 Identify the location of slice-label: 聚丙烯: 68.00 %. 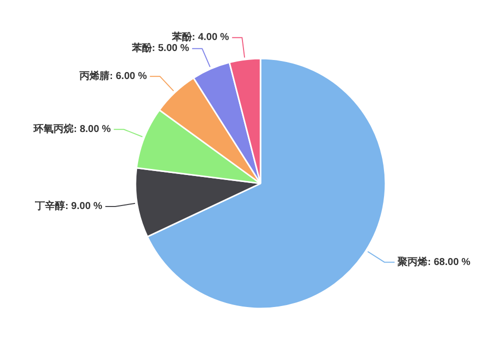
(433, 262).